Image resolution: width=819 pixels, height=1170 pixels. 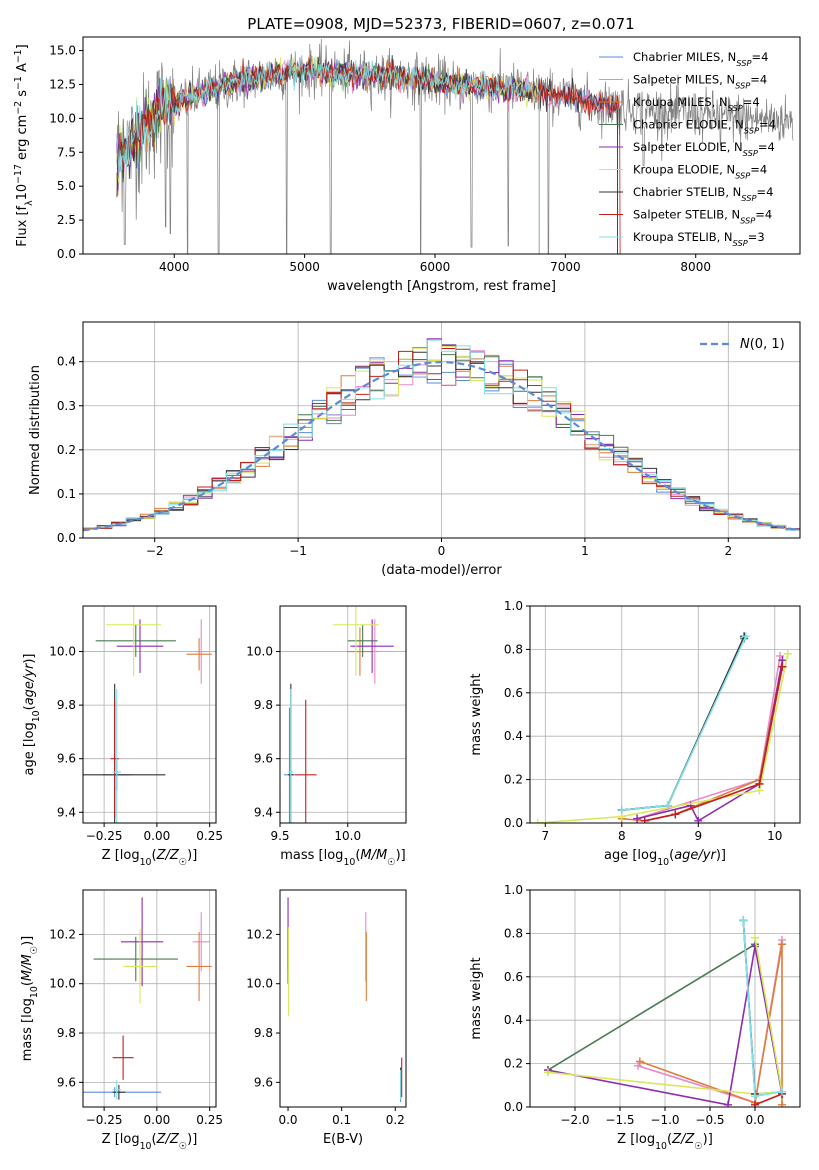 I want to click on legend-entry: Salpeter ELODIE, NSSP=4, so click(x=704, y=149).